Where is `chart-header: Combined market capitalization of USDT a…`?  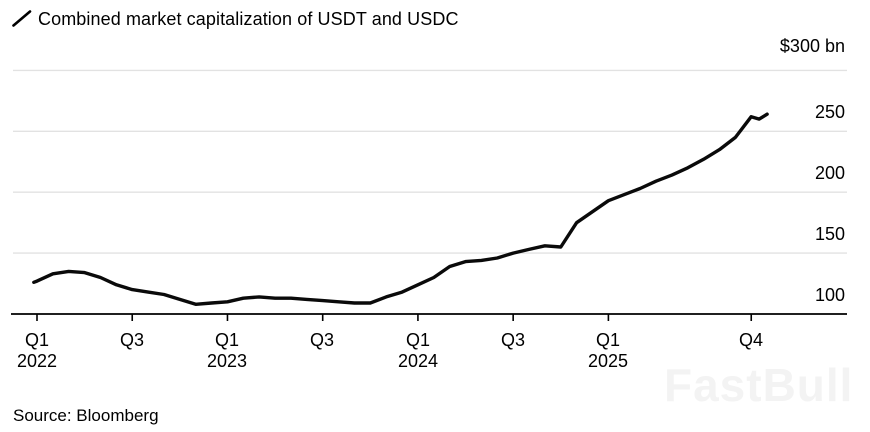 chart-header: Combined market capitalization of USDT a… is located at coordinates (435, 17).